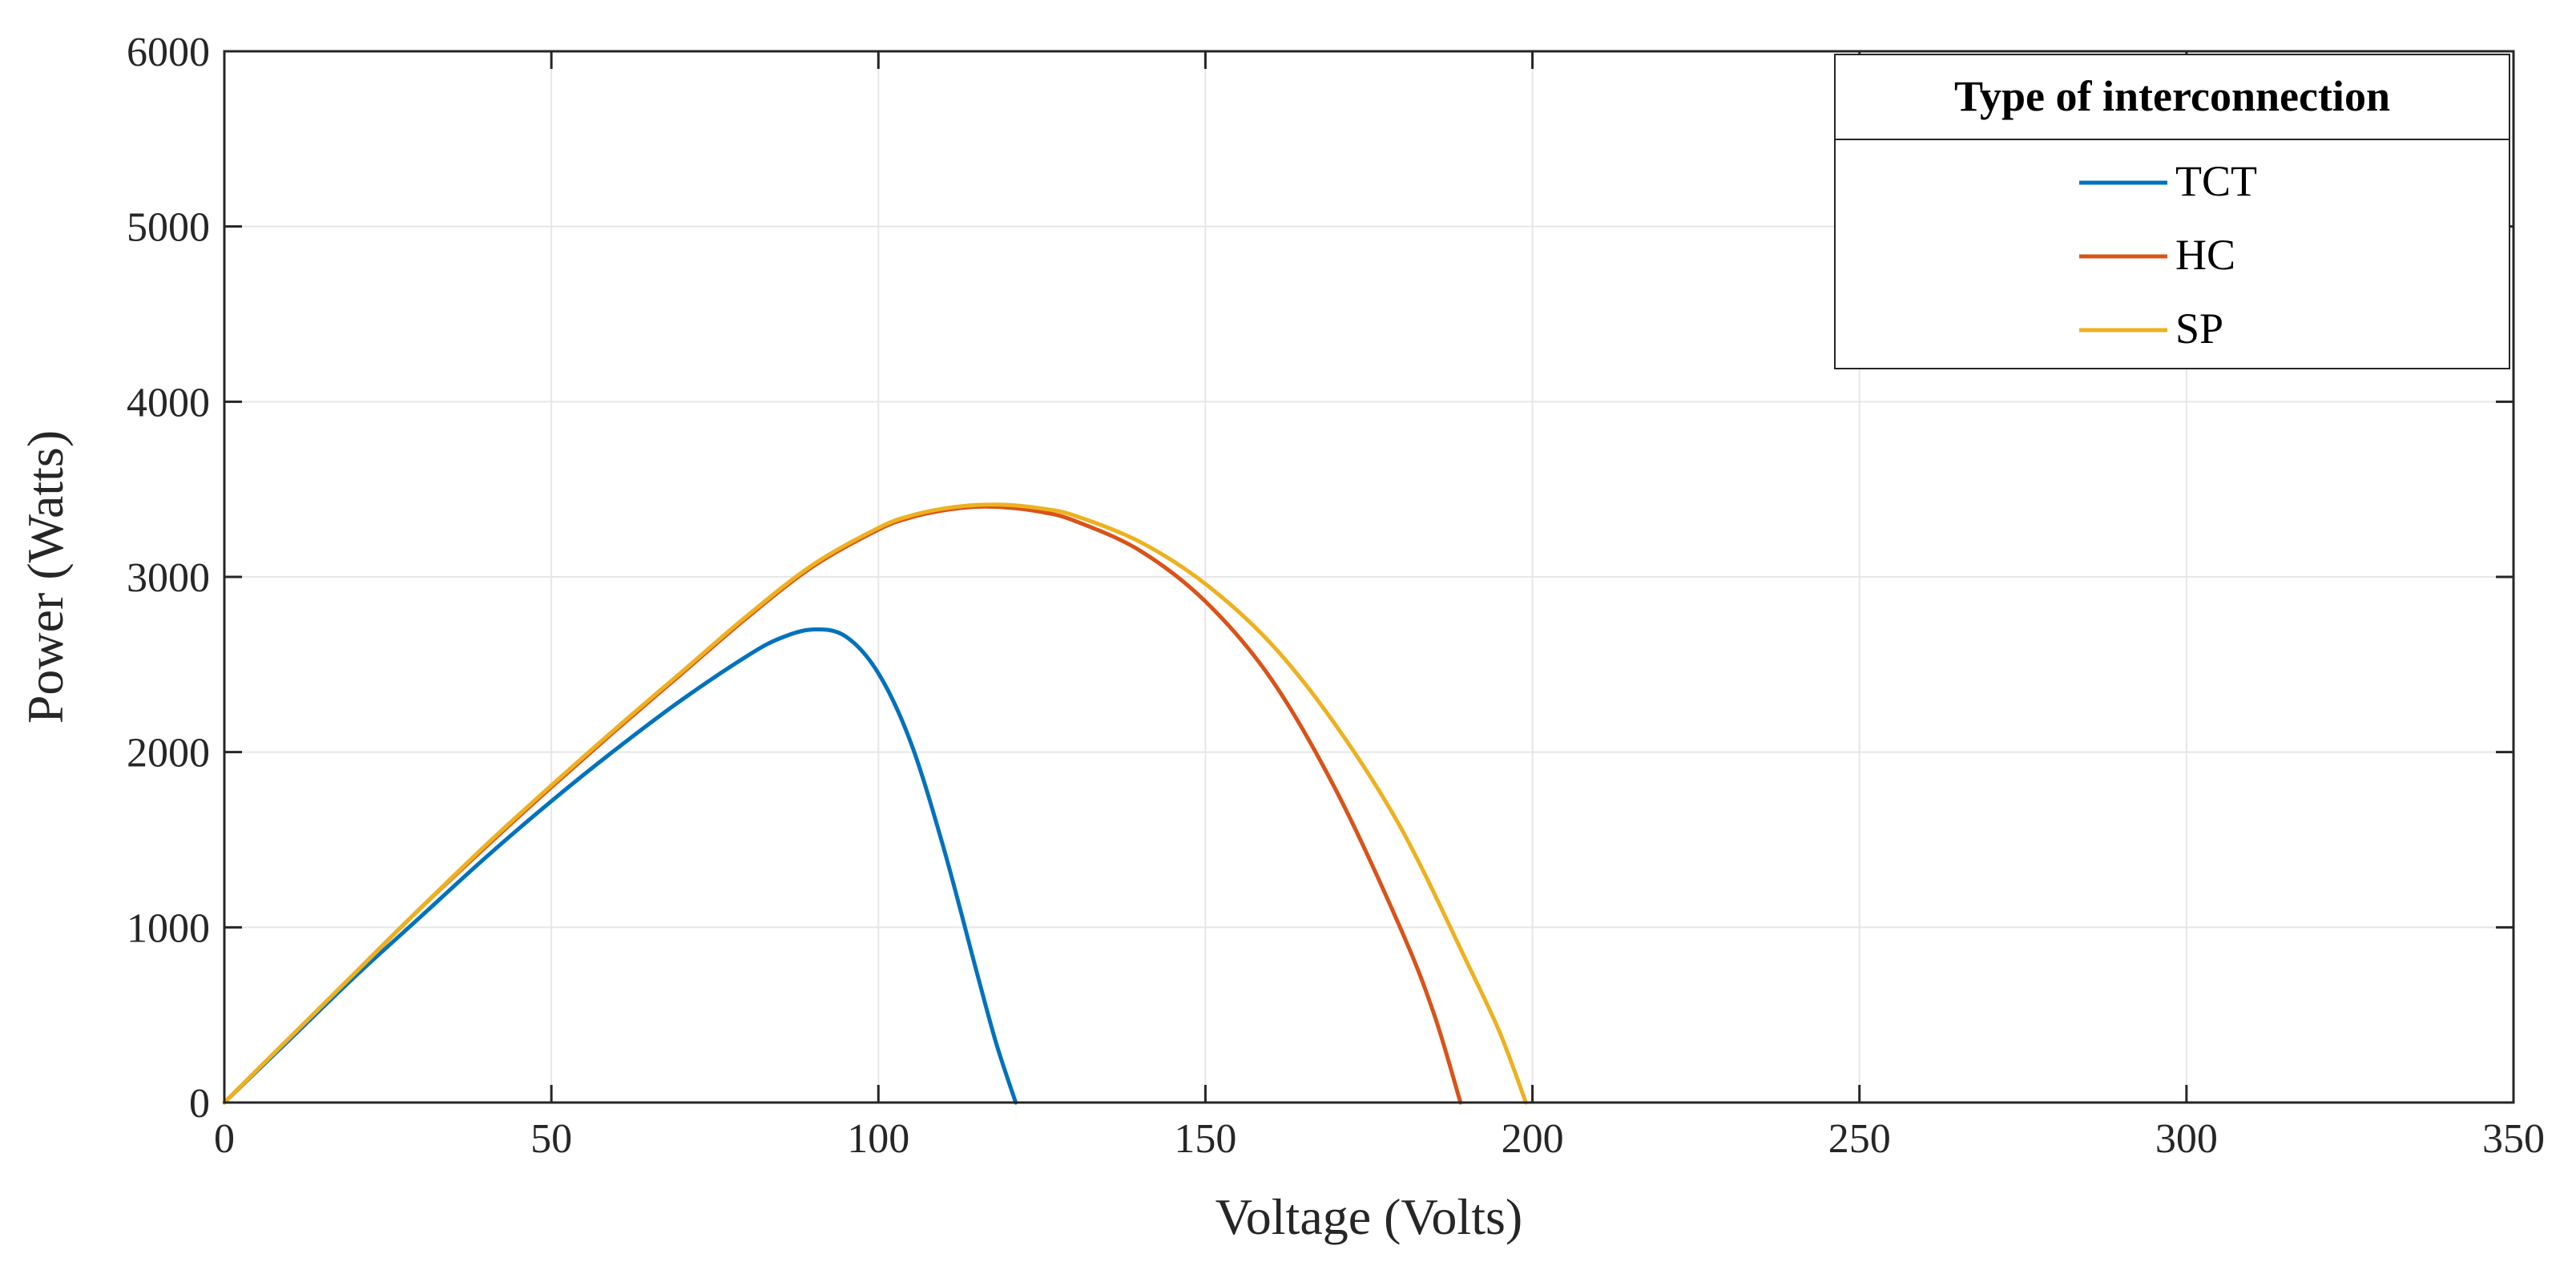 The image size is (2576, 1274). I want to click on legend-box, so click(2172, 212).